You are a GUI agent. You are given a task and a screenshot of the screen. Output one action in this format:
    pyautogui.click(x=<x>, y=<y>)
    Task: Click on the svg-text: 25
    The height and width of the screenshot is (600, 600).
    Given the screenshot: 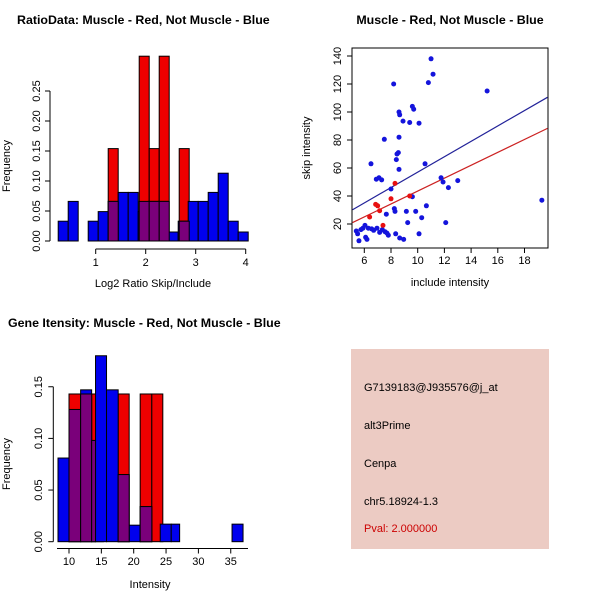 What is the action you would take?
    pyautogui.click(x=166, y=562)
    